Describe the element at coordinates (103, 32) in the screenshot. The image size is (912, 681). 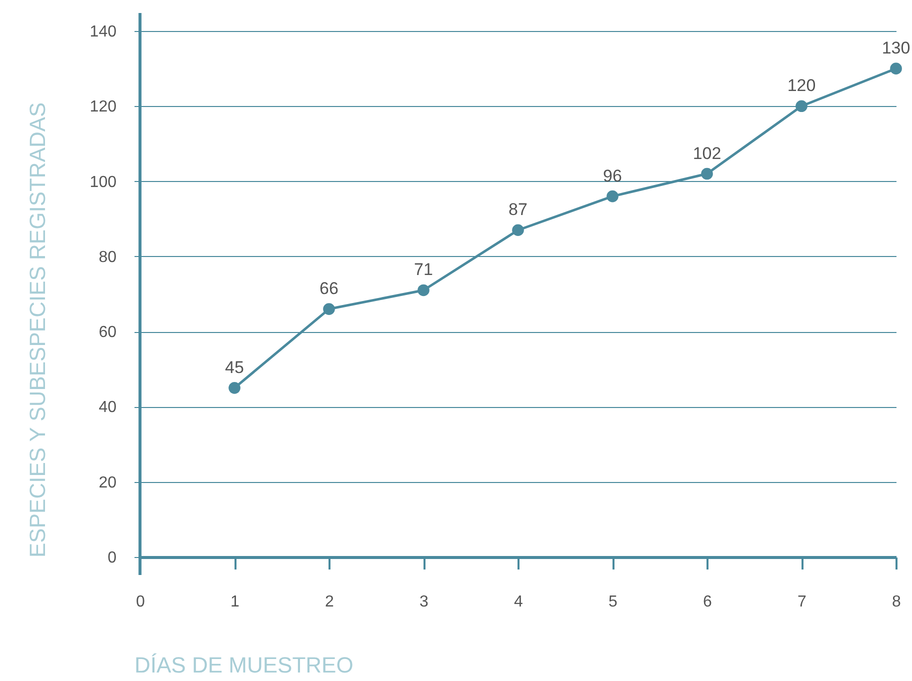
I see `y-tick-label: 140` at that location.